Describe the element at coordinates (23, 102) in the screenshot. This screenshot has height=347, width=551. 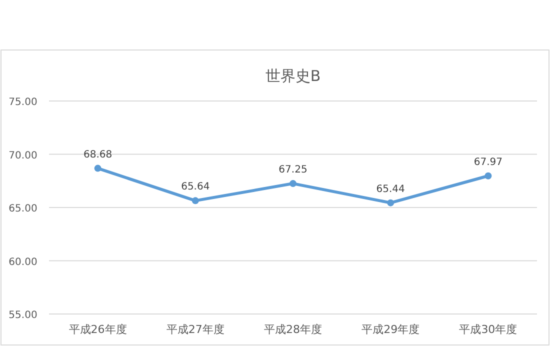
I see `y-tick-label: 75.00` at that location.